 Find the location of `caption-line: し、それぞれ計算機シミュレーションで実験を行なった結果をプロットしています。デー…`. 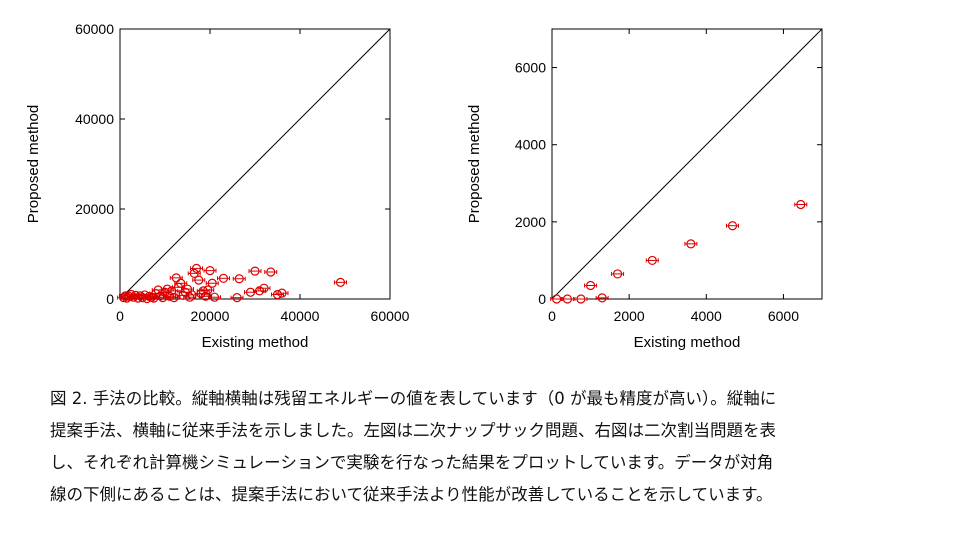

caption-line: し、それぞれ計算機シミュレーションで実験を行なった結果をプロットしています。デー… is located at coordinates (412, 462).